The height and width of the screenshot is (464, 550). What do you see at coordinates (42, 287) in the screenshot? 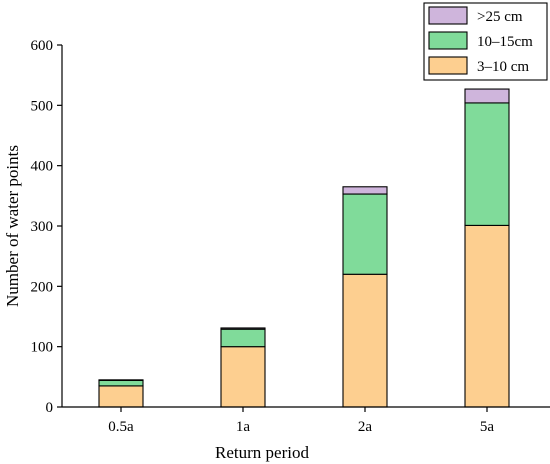
I see `y-tick-label: 200` at bounding box center [42, 287].